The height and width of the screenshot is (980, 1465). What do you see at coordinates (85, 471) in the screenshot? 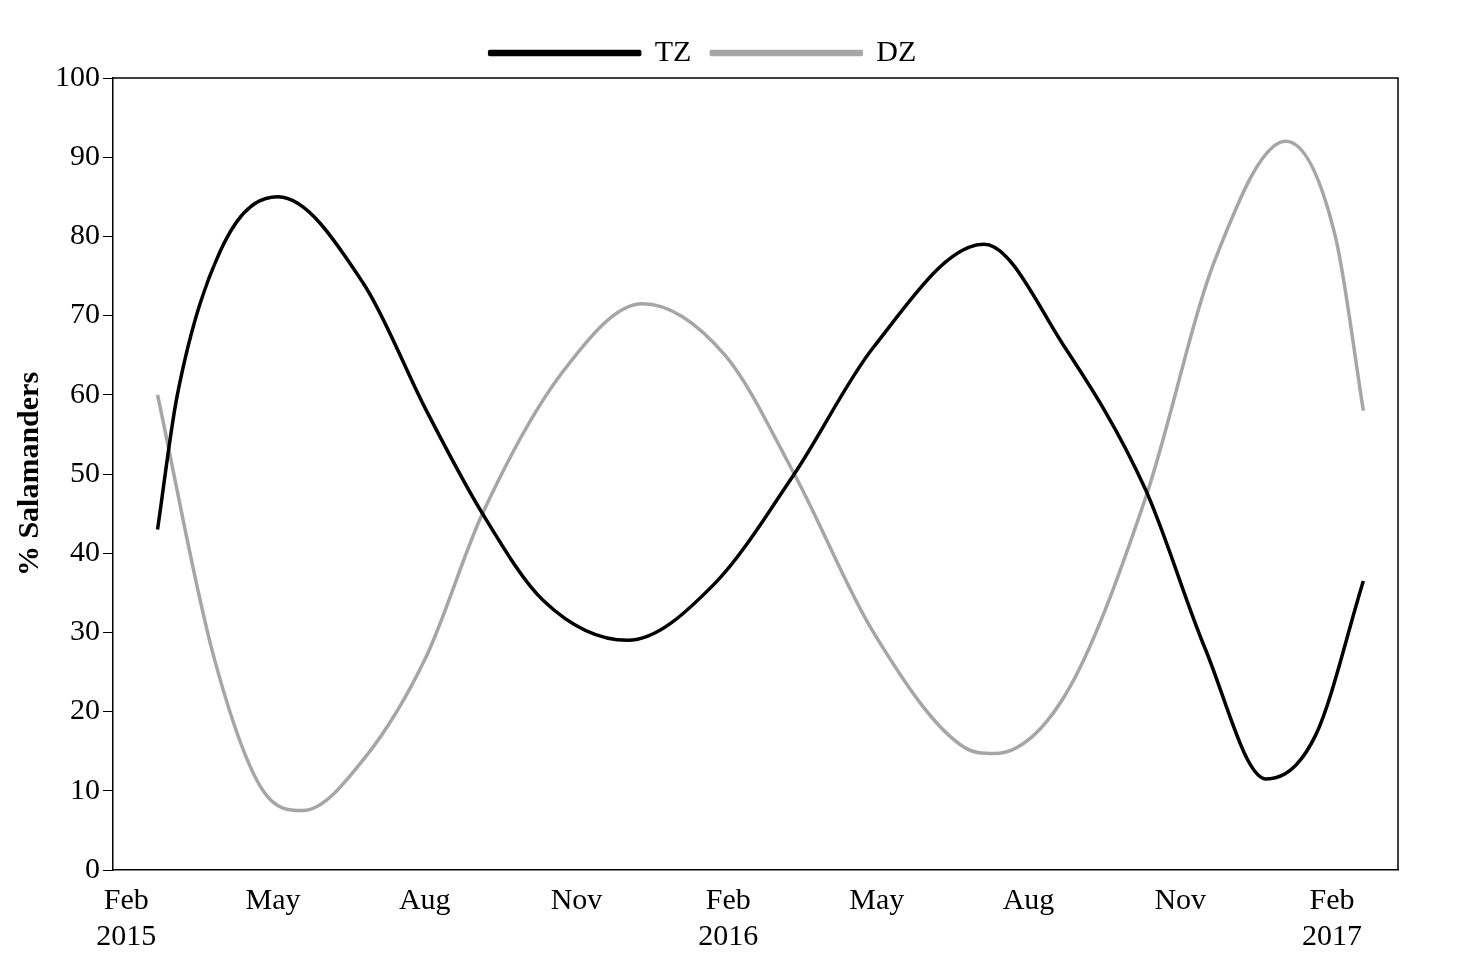
I see `y-tick-label: 50` at bounding box center [85, 471].